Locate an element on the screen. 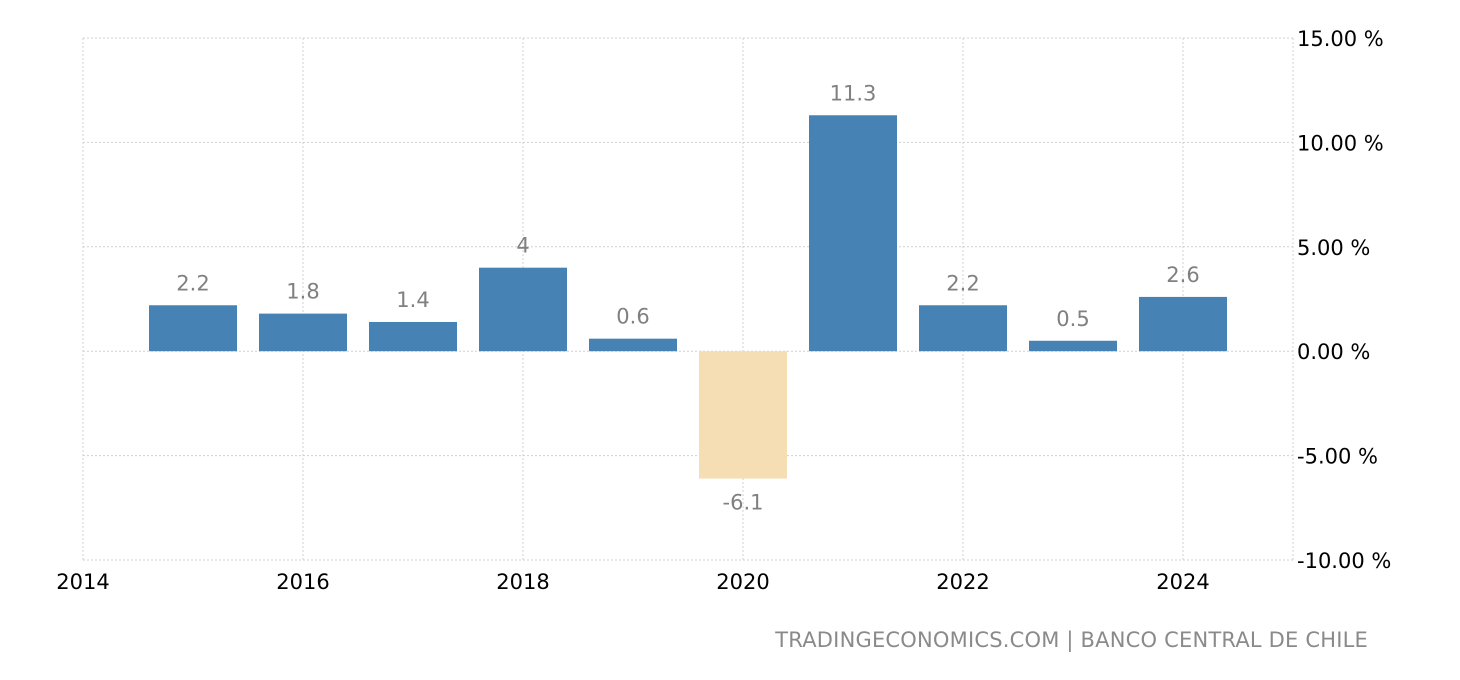  bar-2022 is located at coordinates (963, 328).